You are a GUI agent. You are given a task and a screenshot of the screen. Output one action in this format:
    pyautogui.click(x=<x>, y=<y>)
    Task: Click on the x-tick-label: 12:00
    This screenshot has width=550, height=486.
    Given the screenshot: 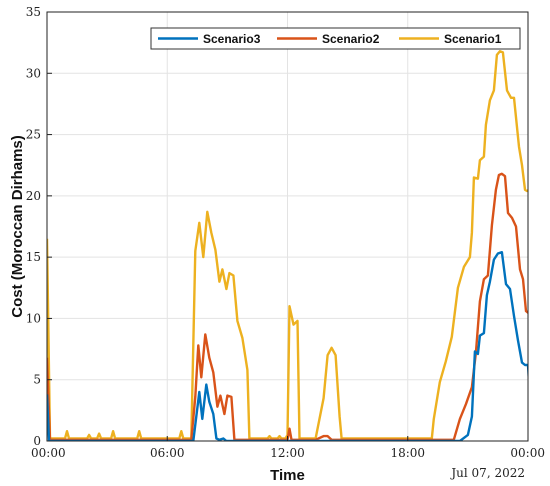 What is the action you would take?
    pyautogui.click(x=287, y=453)
    